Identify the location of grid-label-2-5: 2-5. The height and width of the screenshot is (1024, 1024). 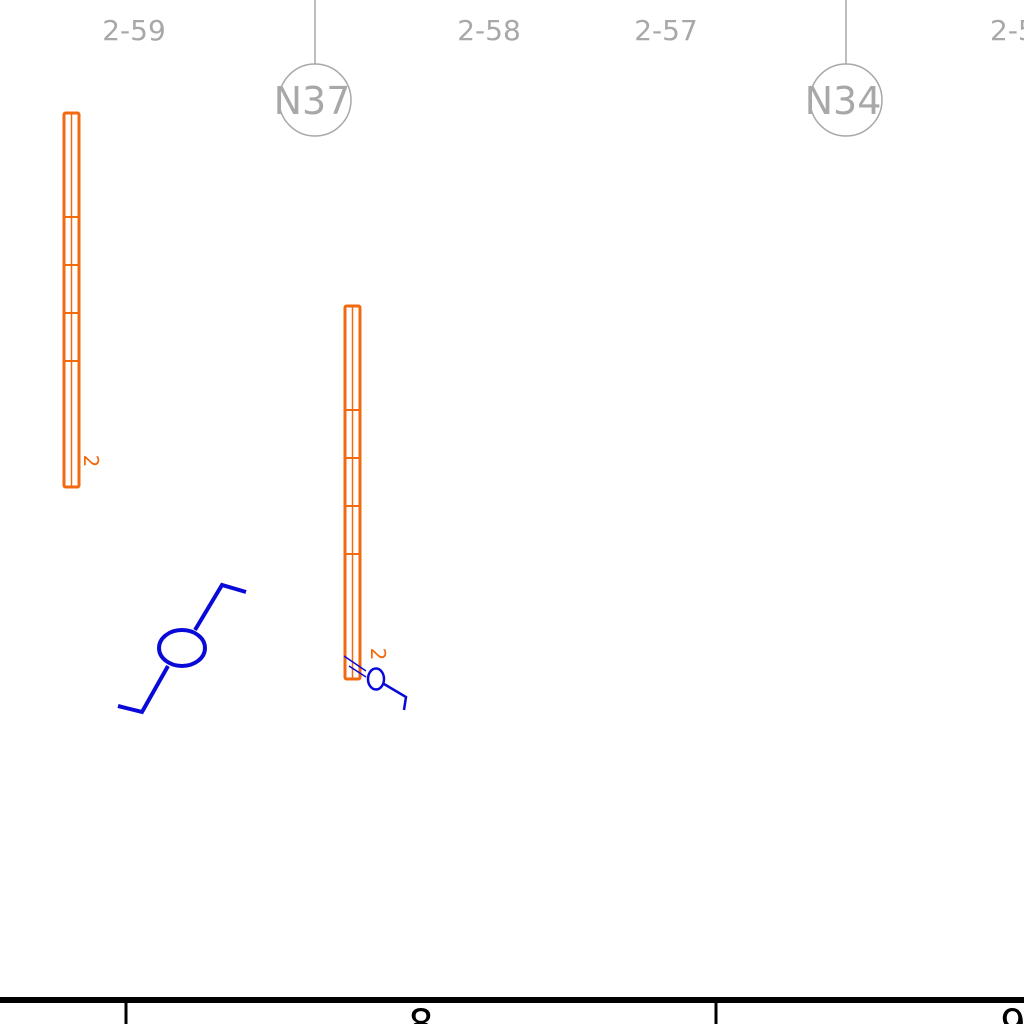
(1007, 30).